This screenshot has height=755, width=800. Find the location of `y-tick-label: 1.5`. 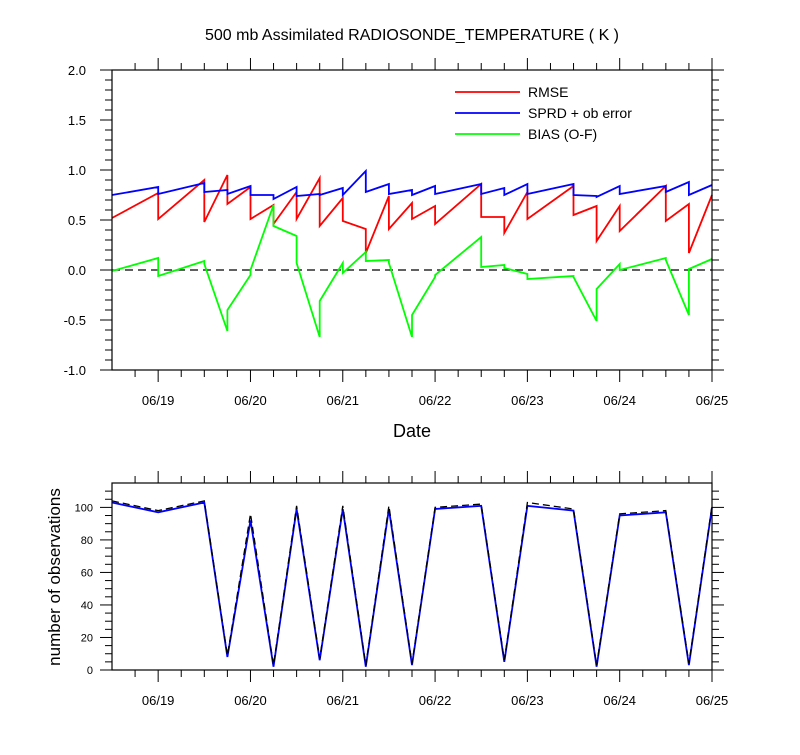

y-tick-label: 1.5 is located at coordinates (77, 120).